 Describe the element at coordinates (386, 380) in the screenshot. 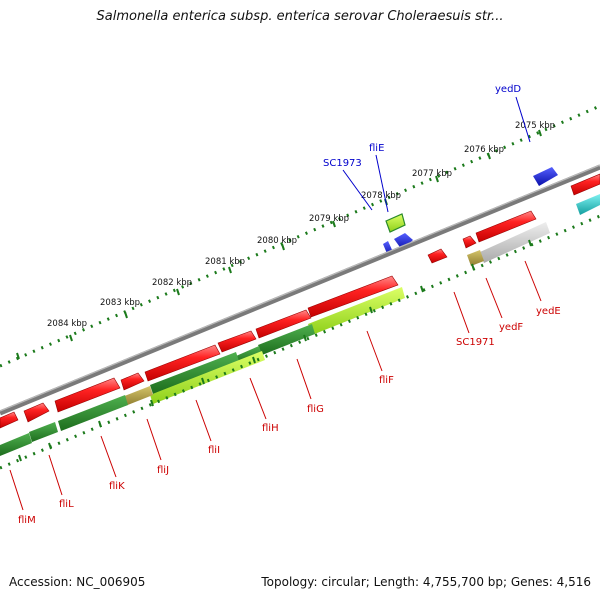

I see `gene-label-flif: fliF` at that location.